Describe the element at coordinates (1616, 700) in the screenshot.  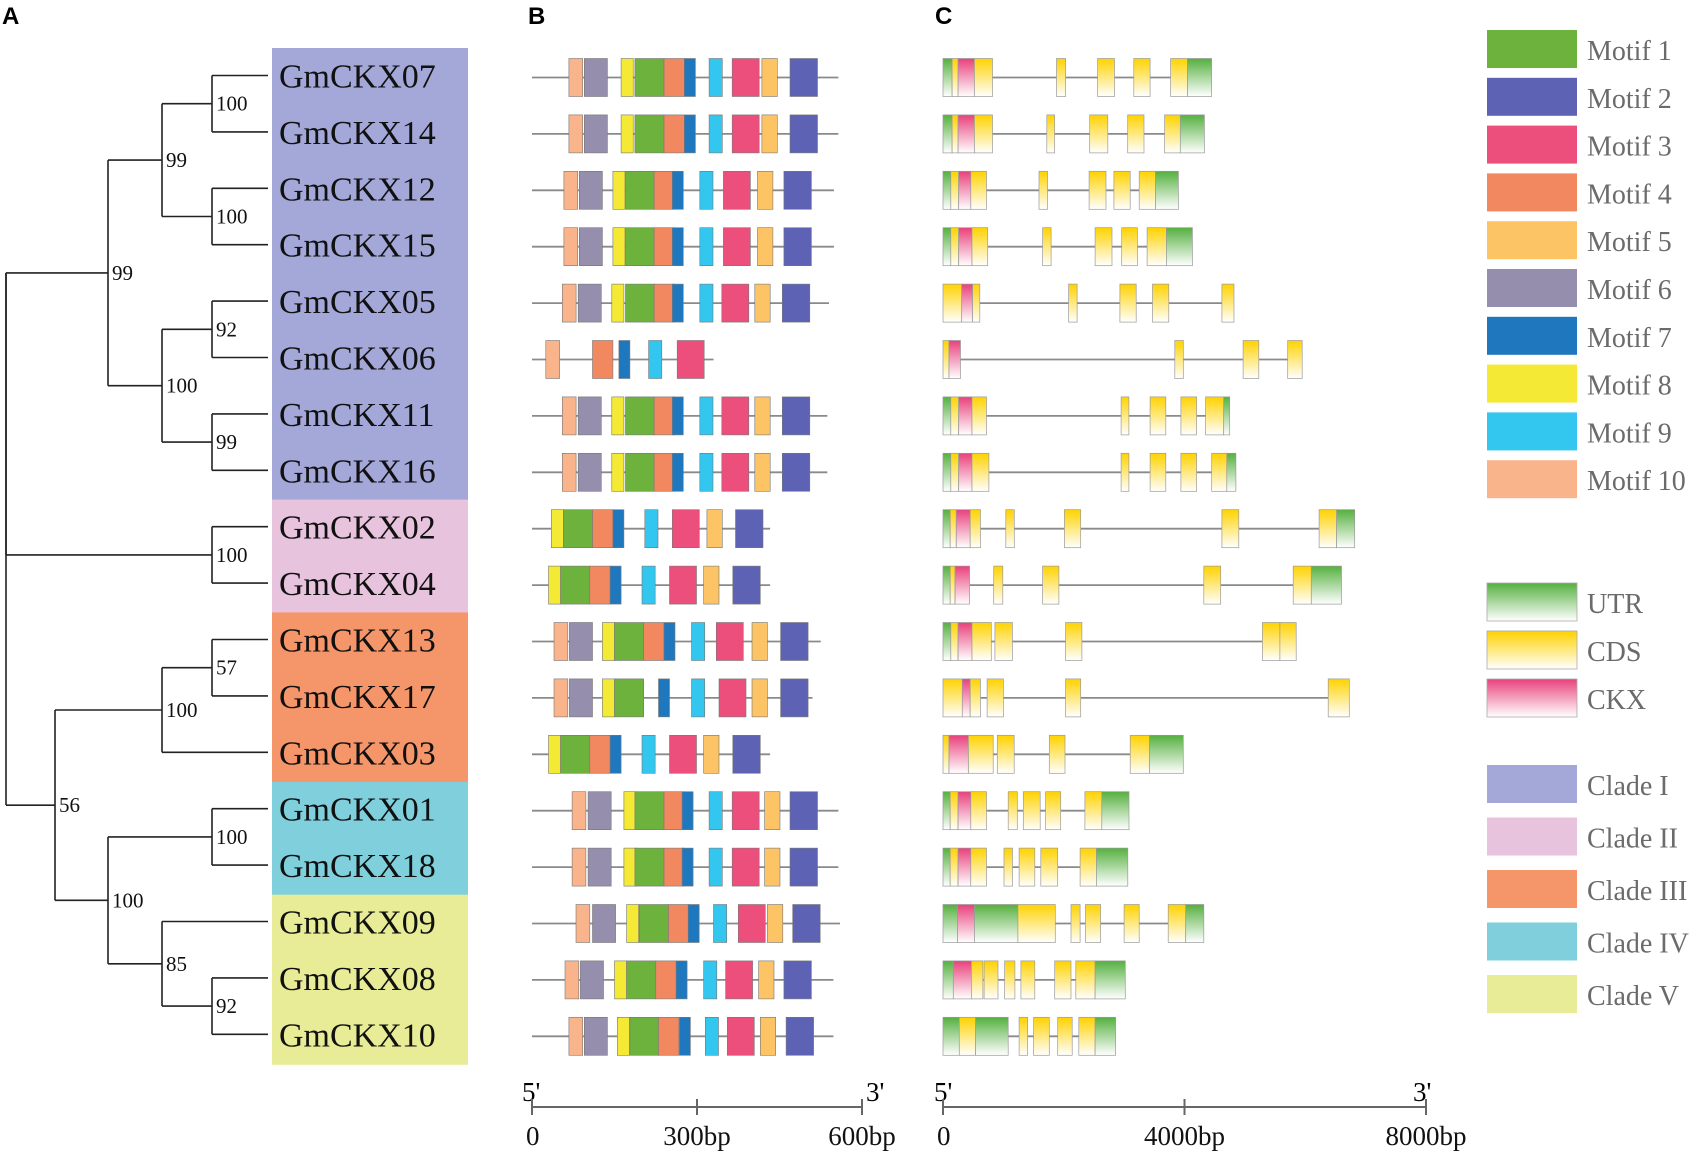
I see `legend-label-ckx: CKX` at that location.